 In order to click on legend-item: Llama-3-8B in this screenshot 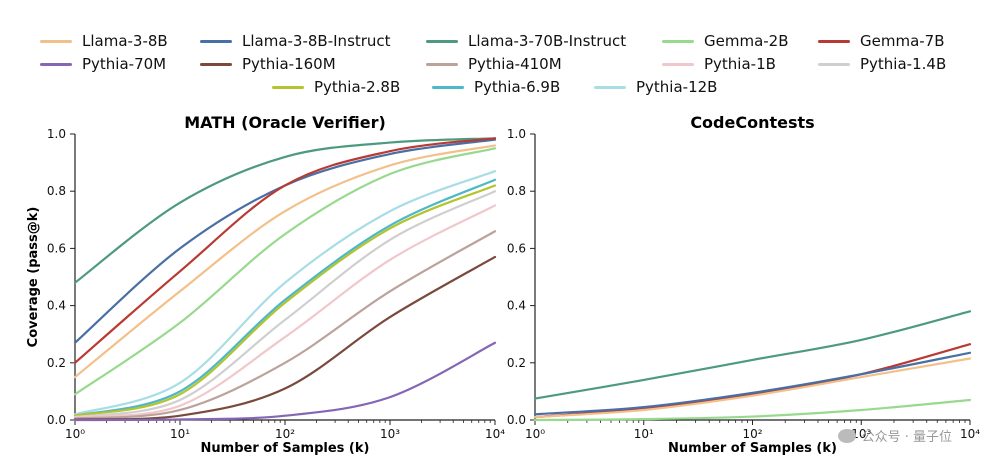, I will do `click(104, 41)`.